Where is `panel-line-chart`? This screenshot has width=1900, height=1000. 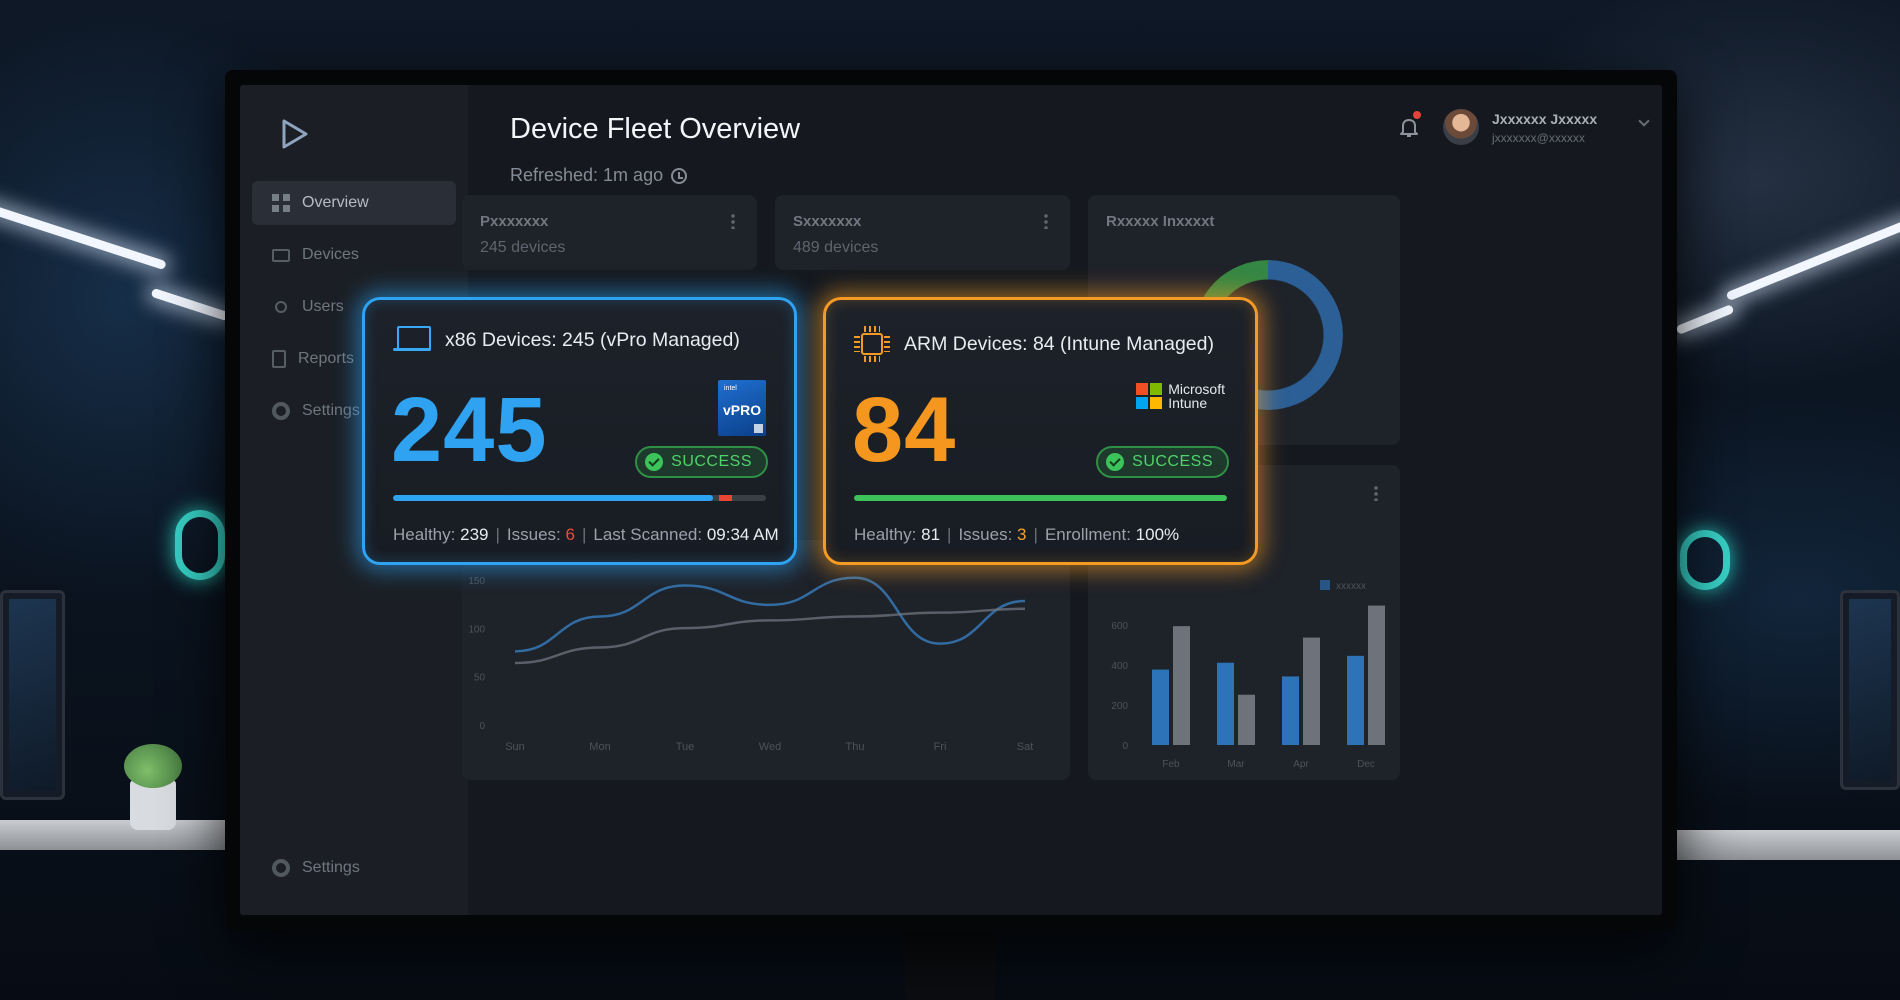 panel-line-chart is located at coordinates (766, 660).